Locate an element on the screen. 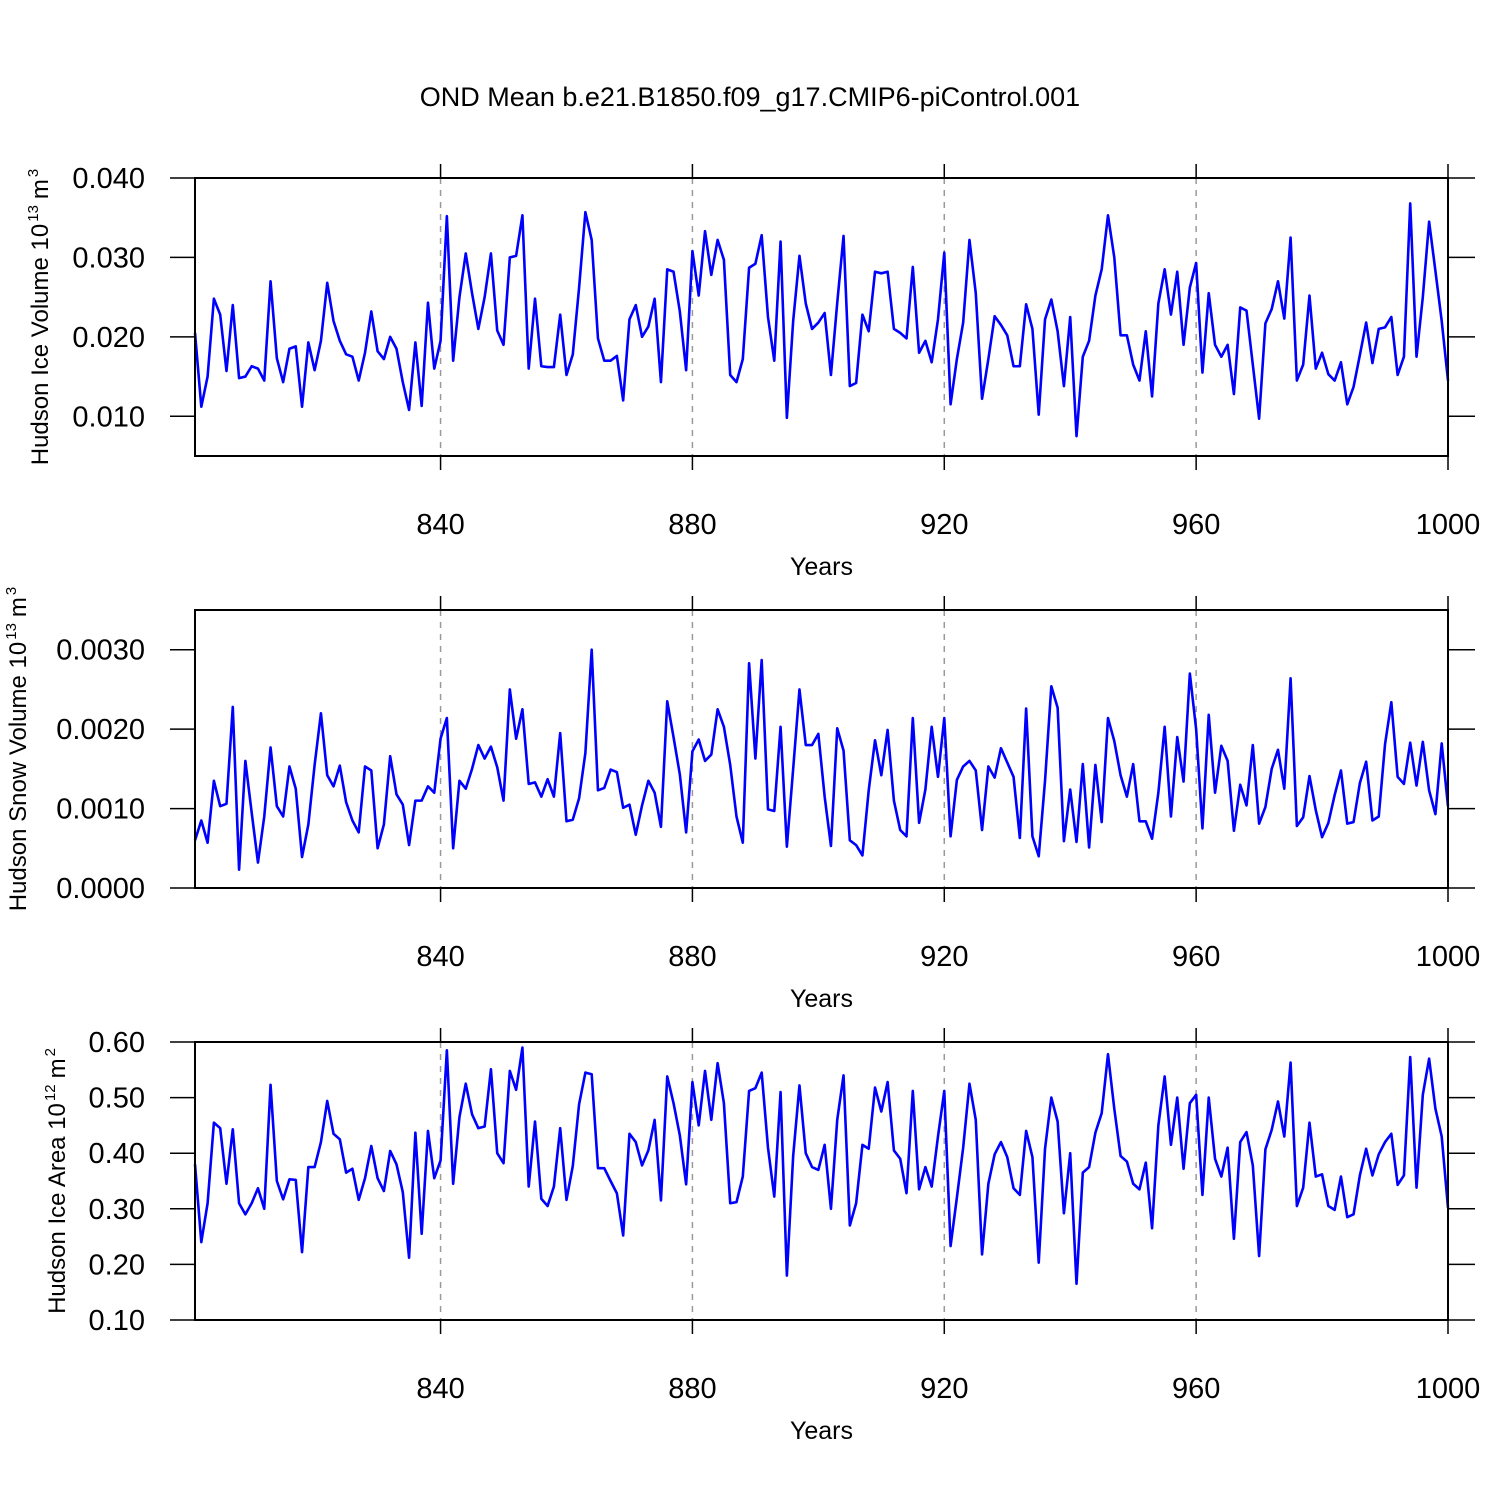 This screenshot has height=1500, width=1500. y-tick-label: 0.030 is located at coordinates (108, 258).